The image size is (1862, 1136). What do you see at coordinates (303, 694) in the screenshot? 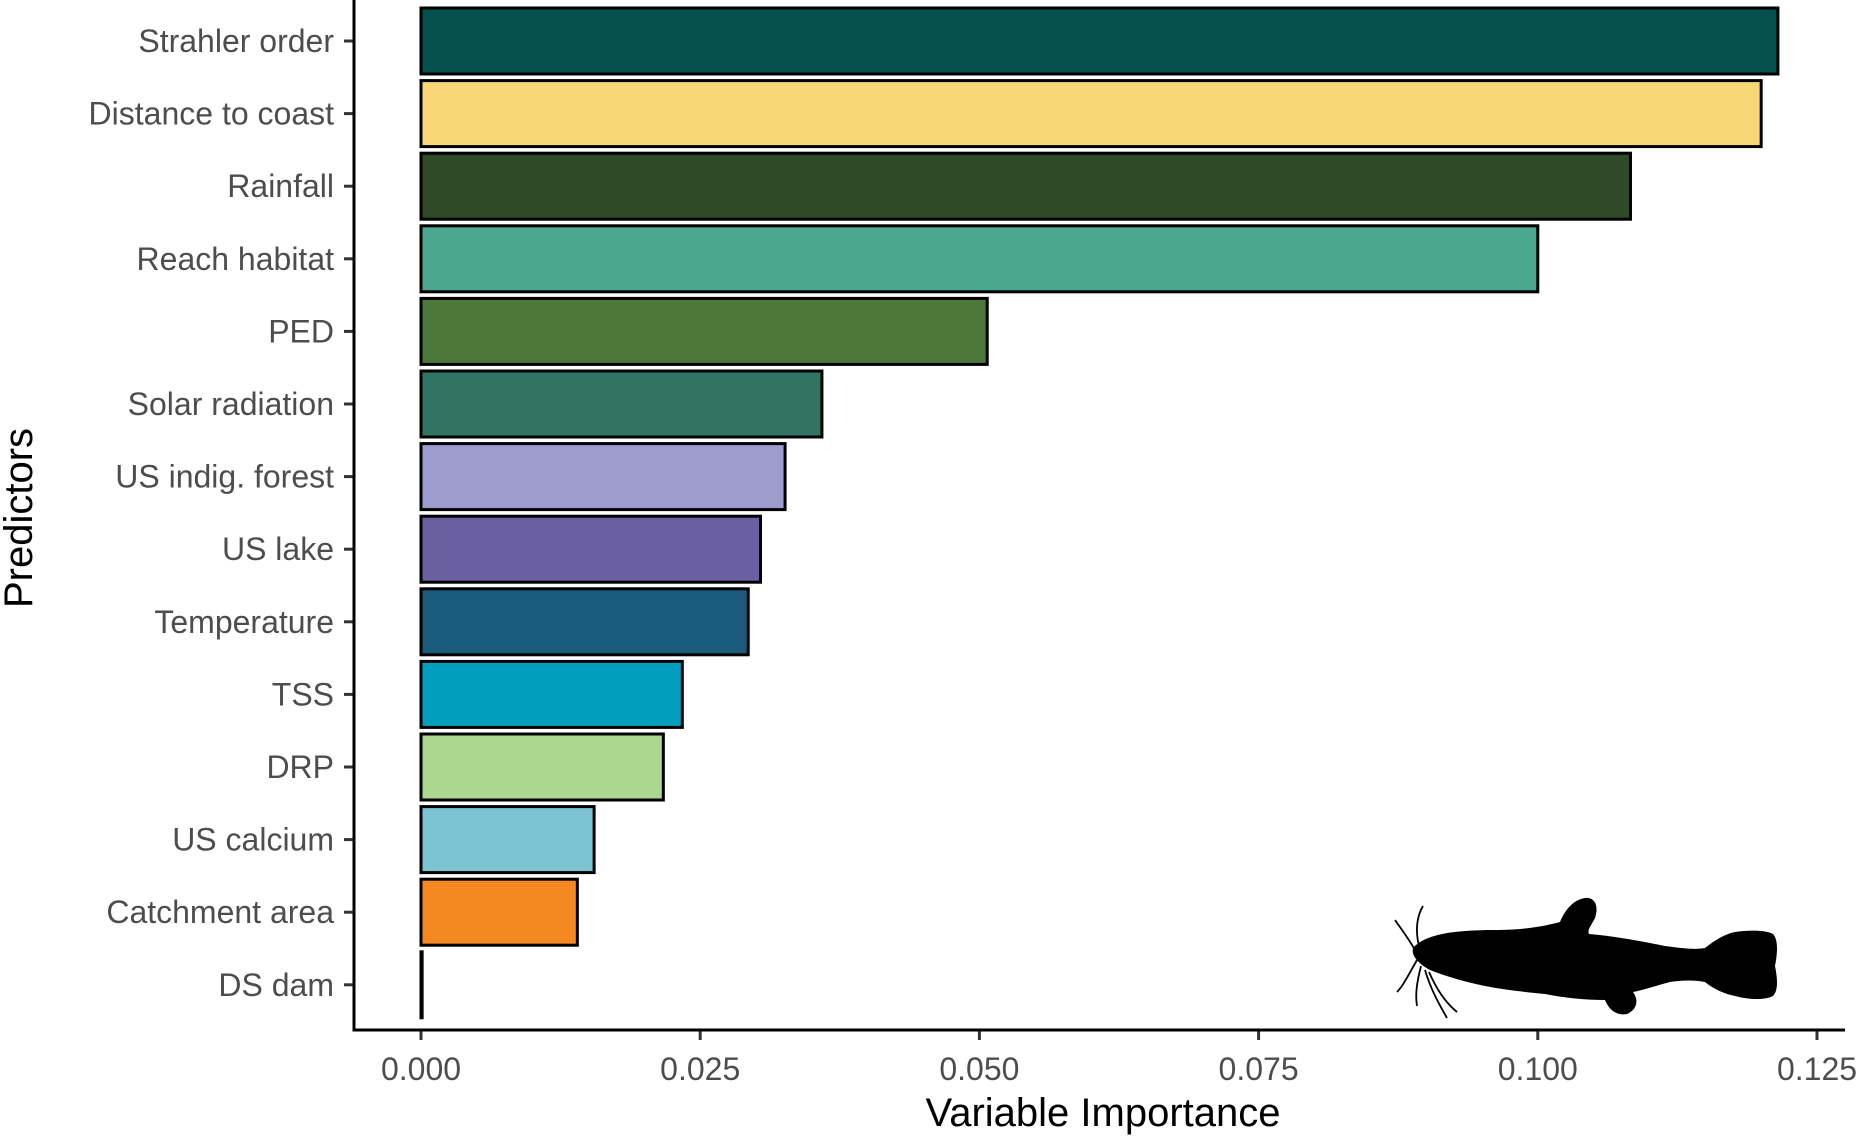
I see `y-tick-label: TSS` at bounding box center [303, 694].